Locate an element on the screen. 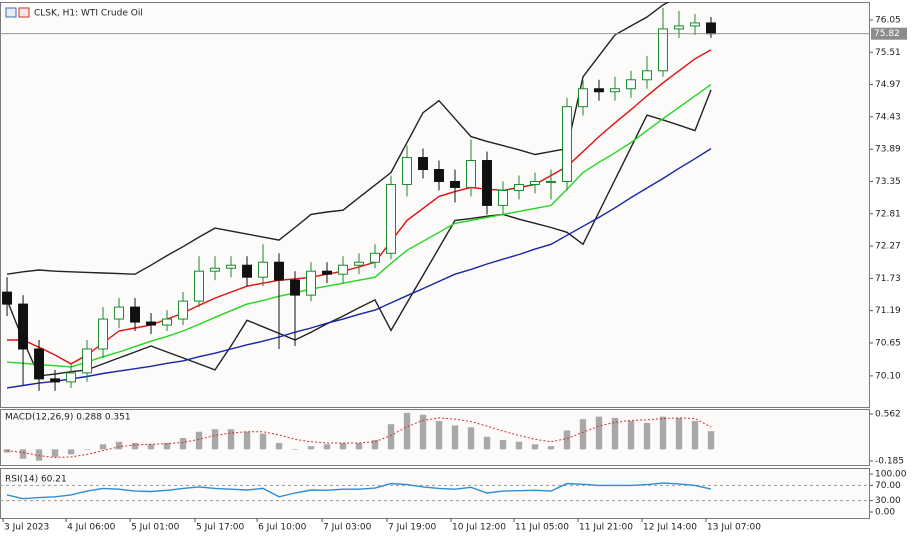 This screenshot has height=538, width=912. current-price-label: 75.82 is located at coordinates (887, 34).